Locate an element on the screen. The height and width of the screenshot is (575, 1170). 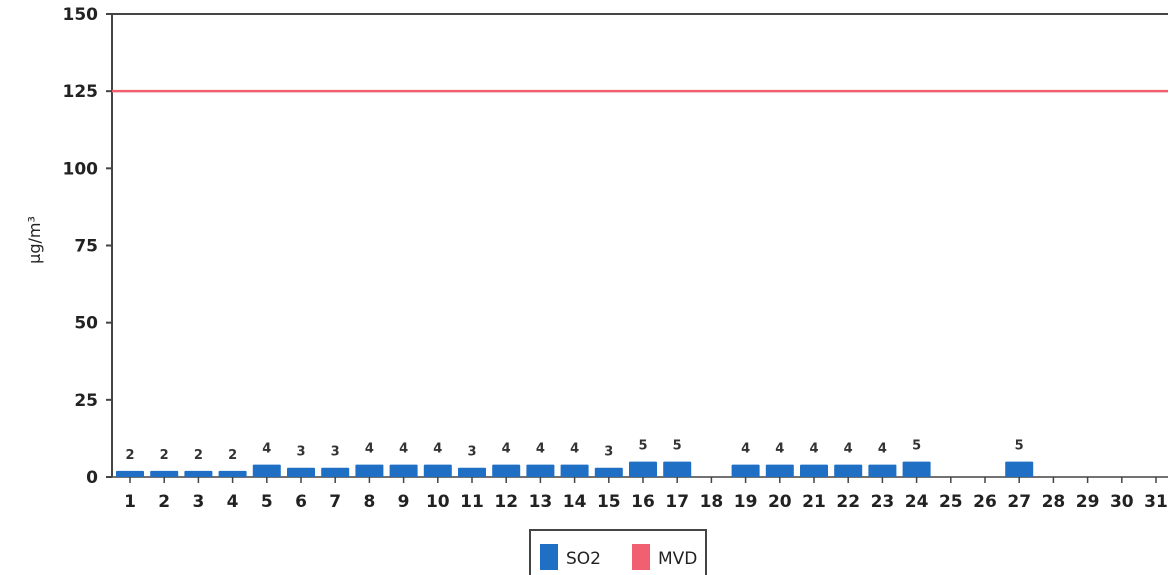
x-tick-label: 2 is located at coordinates (164, 502).